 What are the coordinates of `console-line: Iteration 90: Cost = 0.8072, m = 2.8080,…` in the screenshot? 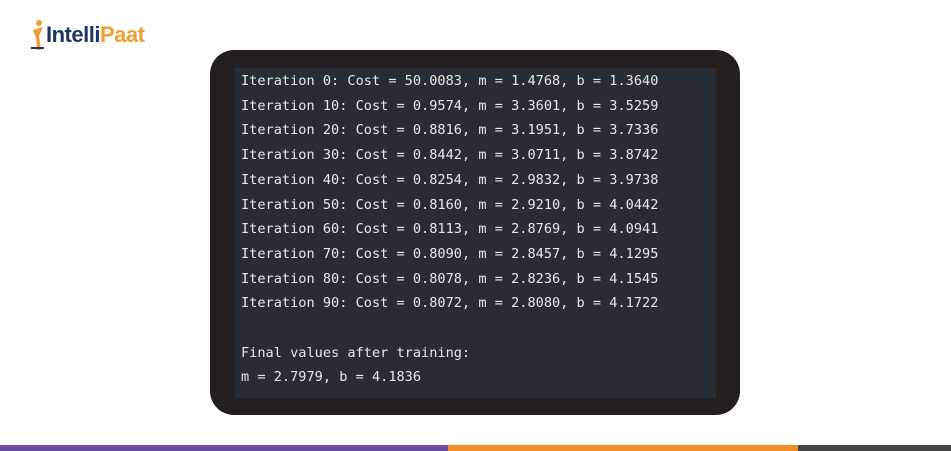 It's located at (450, 303).